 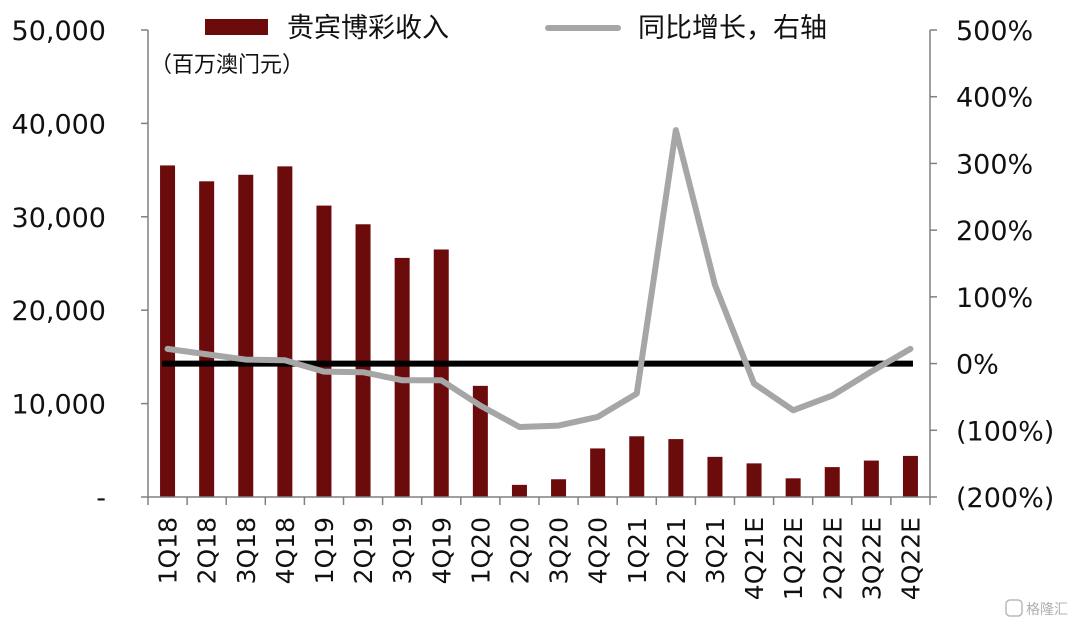 What do you see at coordinates (910, 558) in the screenshot?
I see `x-tick-label: 4Q22E` at bounding box center [910, 558].